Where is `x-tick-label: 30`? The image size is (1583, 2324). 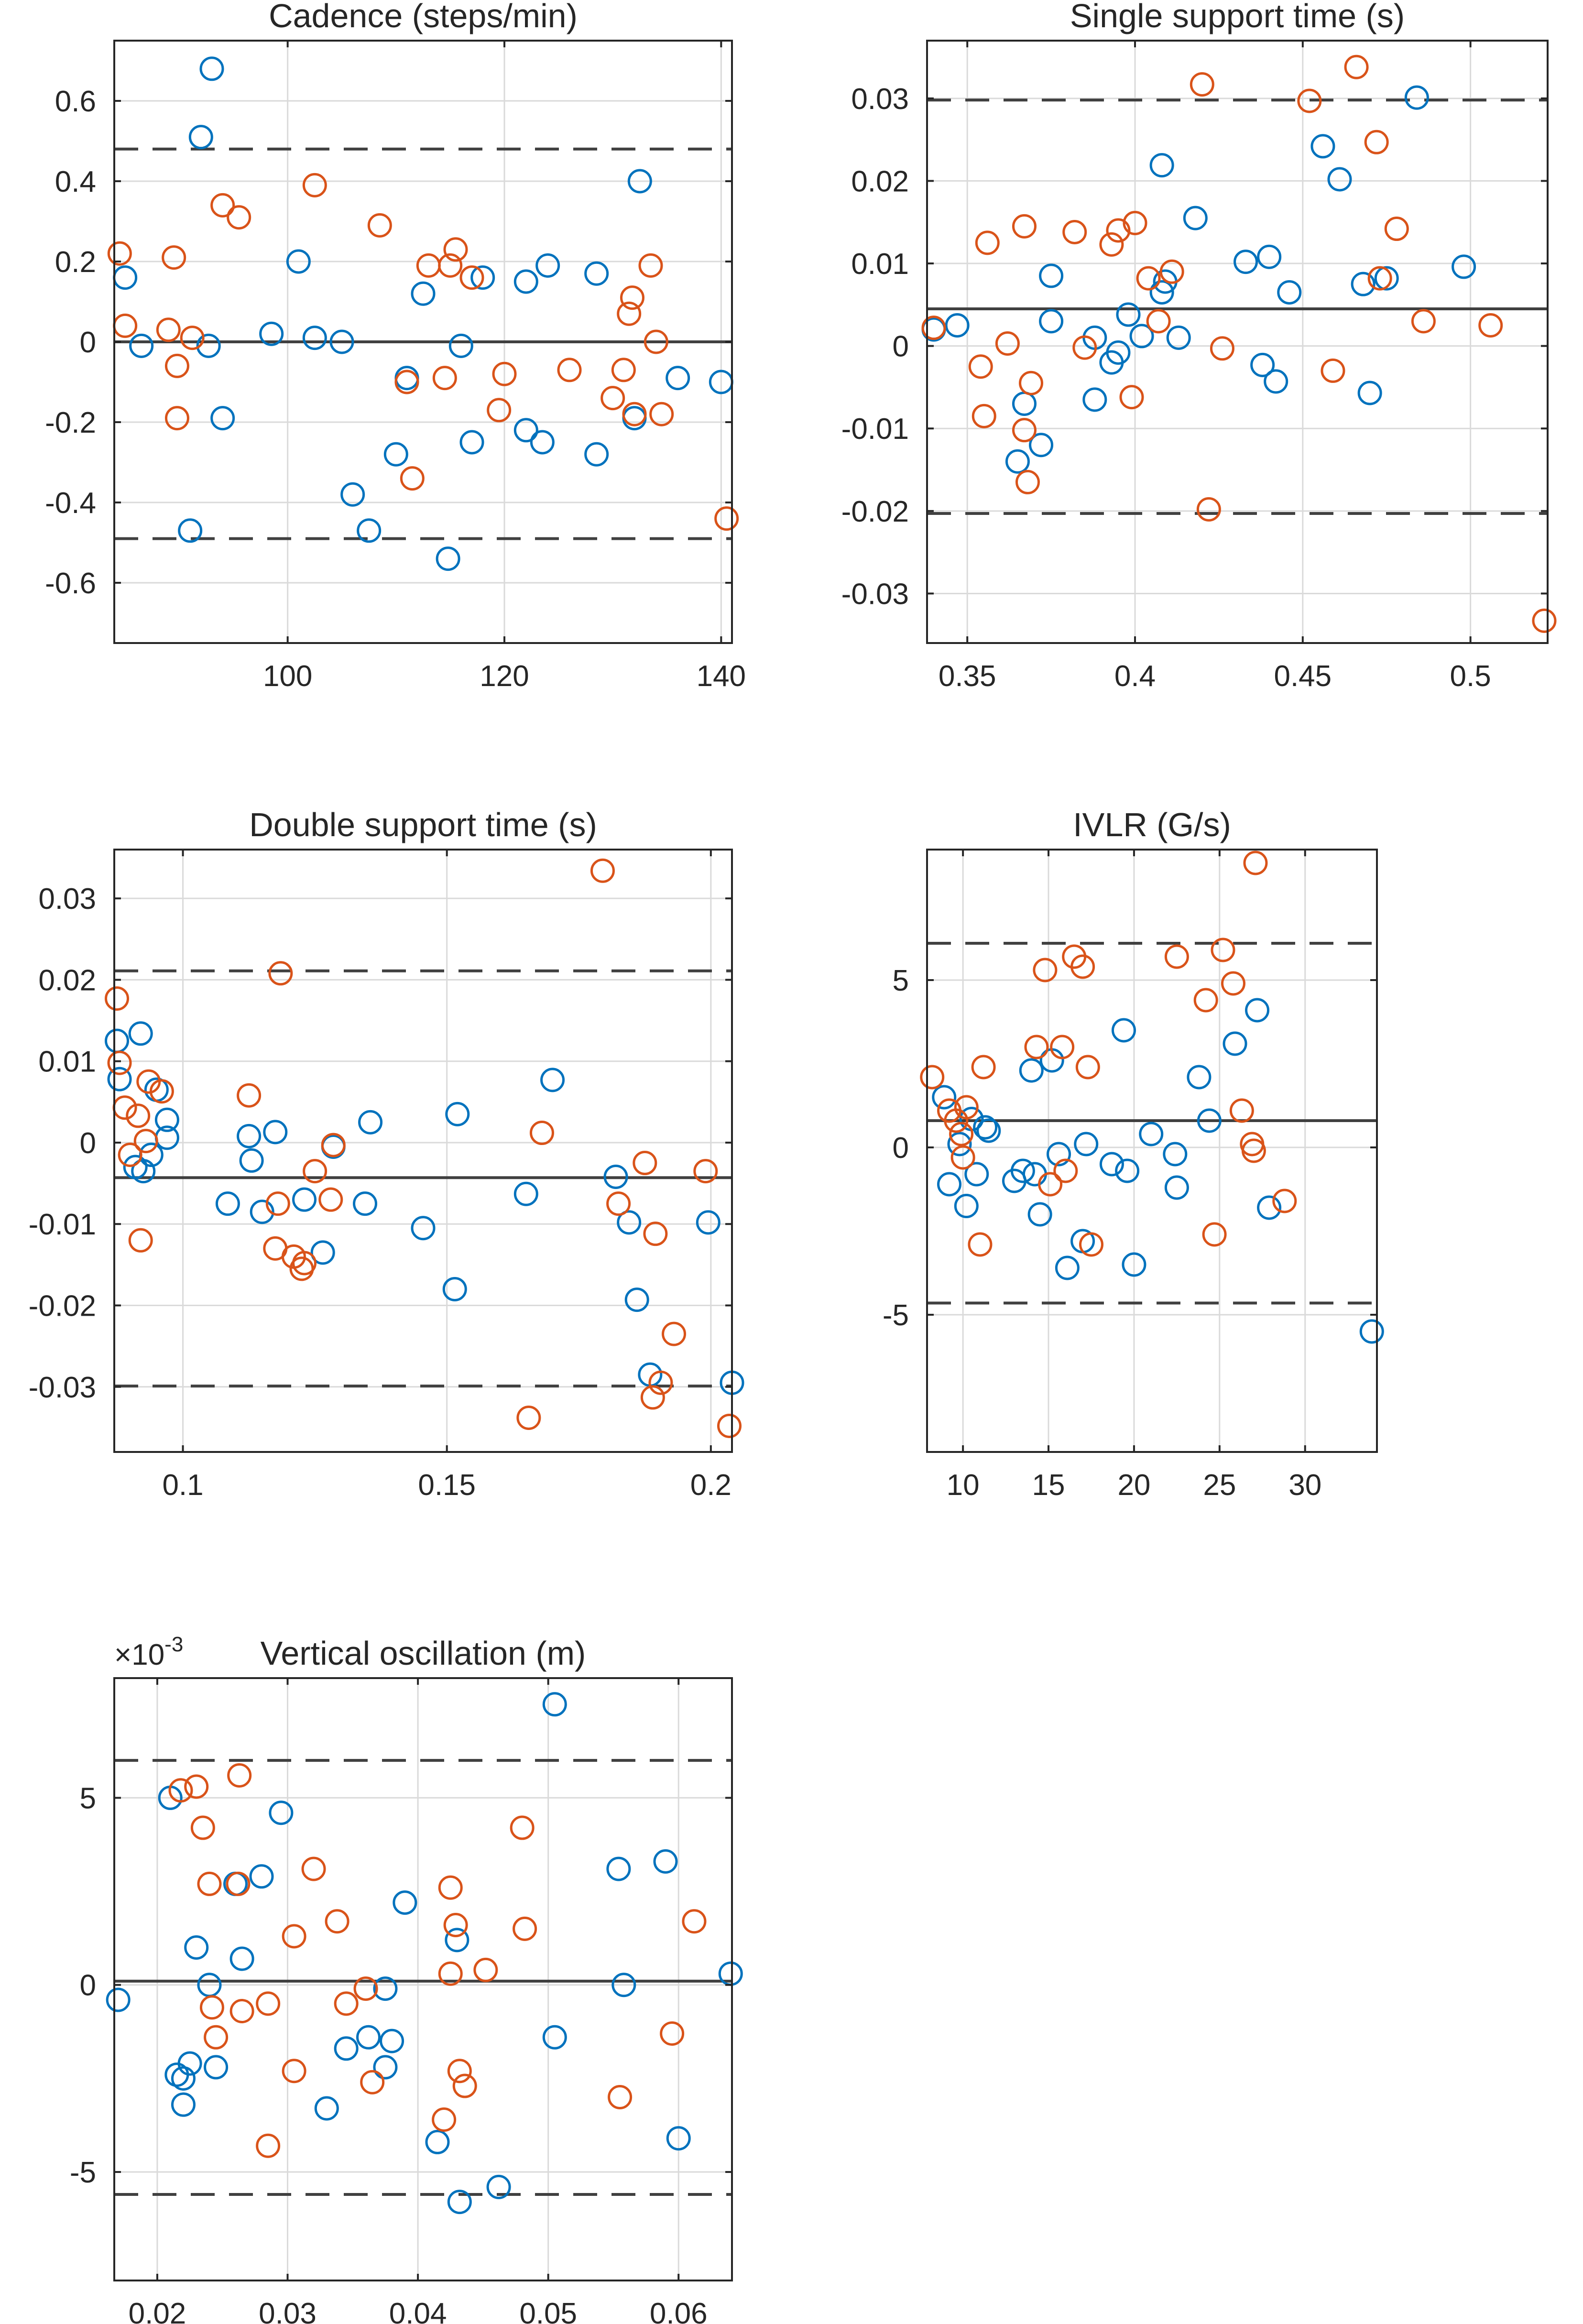
x-tick-label: 30 is located at coordinates (1304, 1485).